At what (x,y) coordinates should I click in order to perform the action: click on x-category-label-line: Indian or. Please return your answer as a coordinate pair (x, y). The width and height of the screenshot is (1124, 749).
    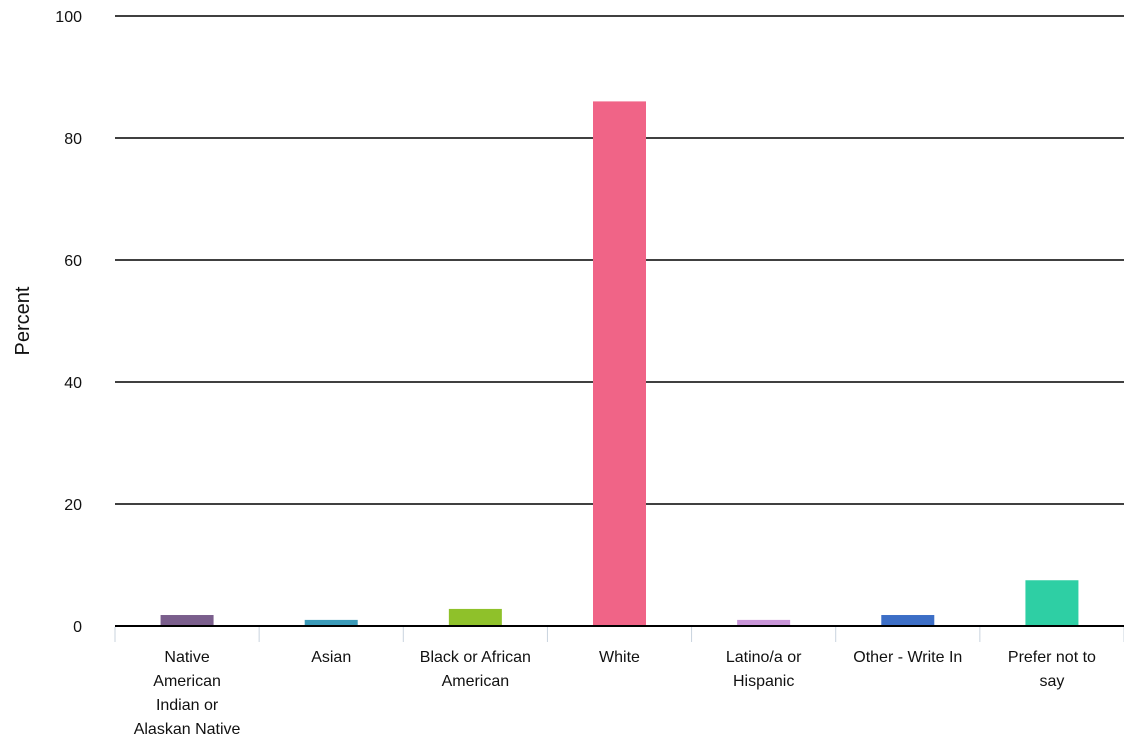
    Looking at the image, I should click on (187, 705).